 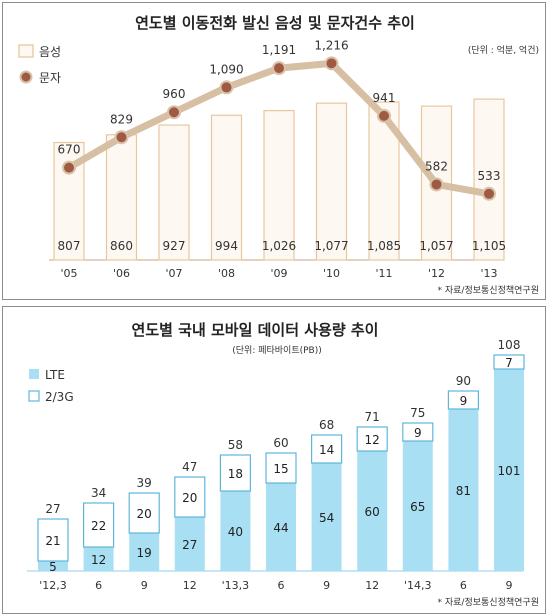 I want to click on sms-point-label: 941, so click(x=384, y=98).